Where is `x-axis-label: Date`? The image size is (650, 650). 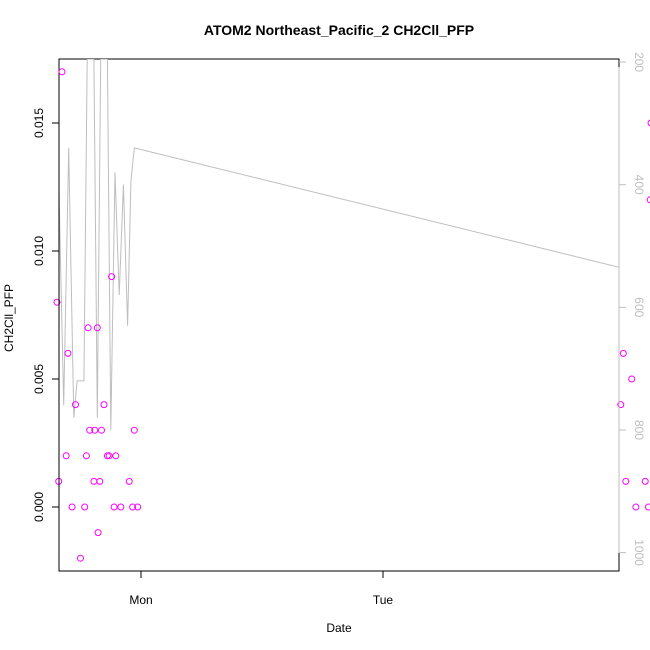 x-axis-label: Date is located at coordinates (339, 628).